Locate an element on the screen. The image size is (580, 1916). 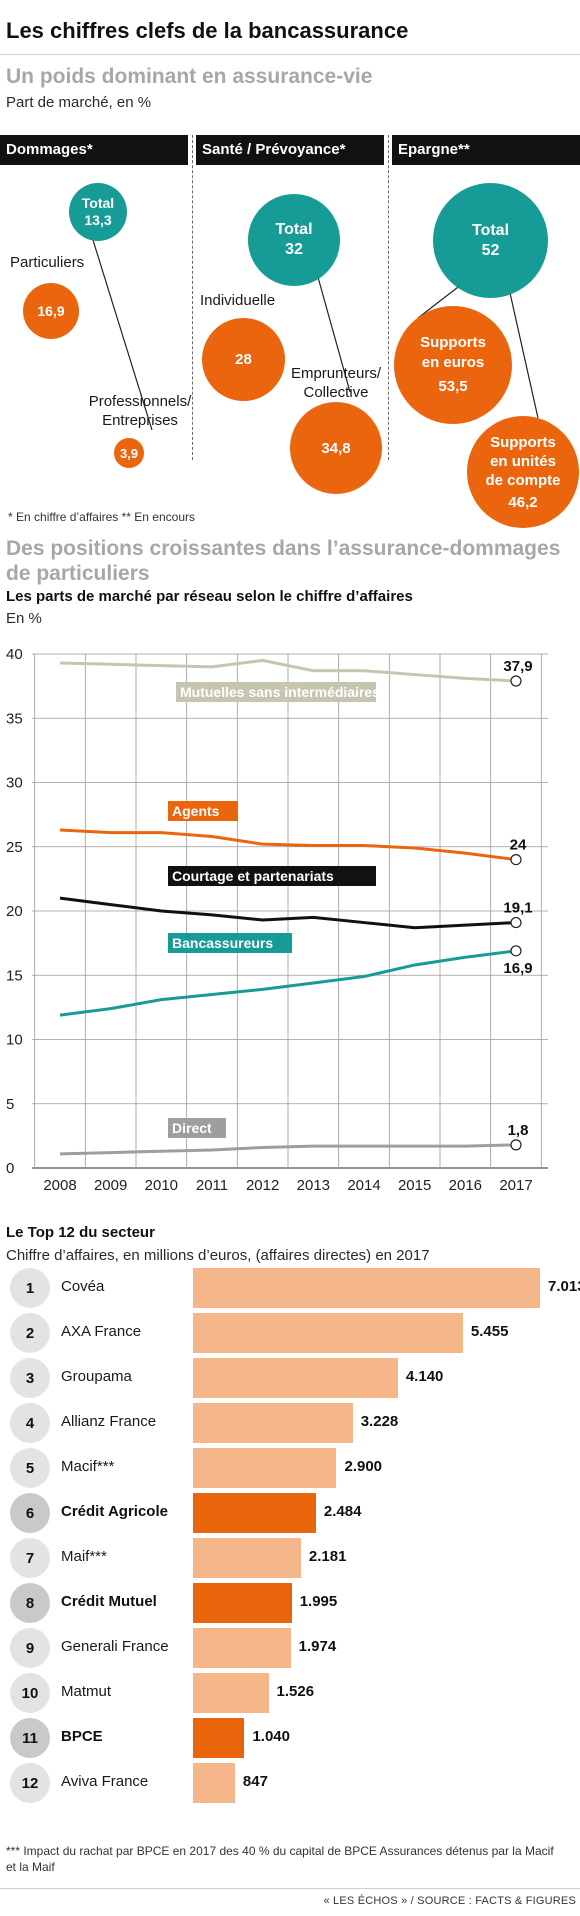
x-tick-label: 2009 is located at coordinates (110, 1185).